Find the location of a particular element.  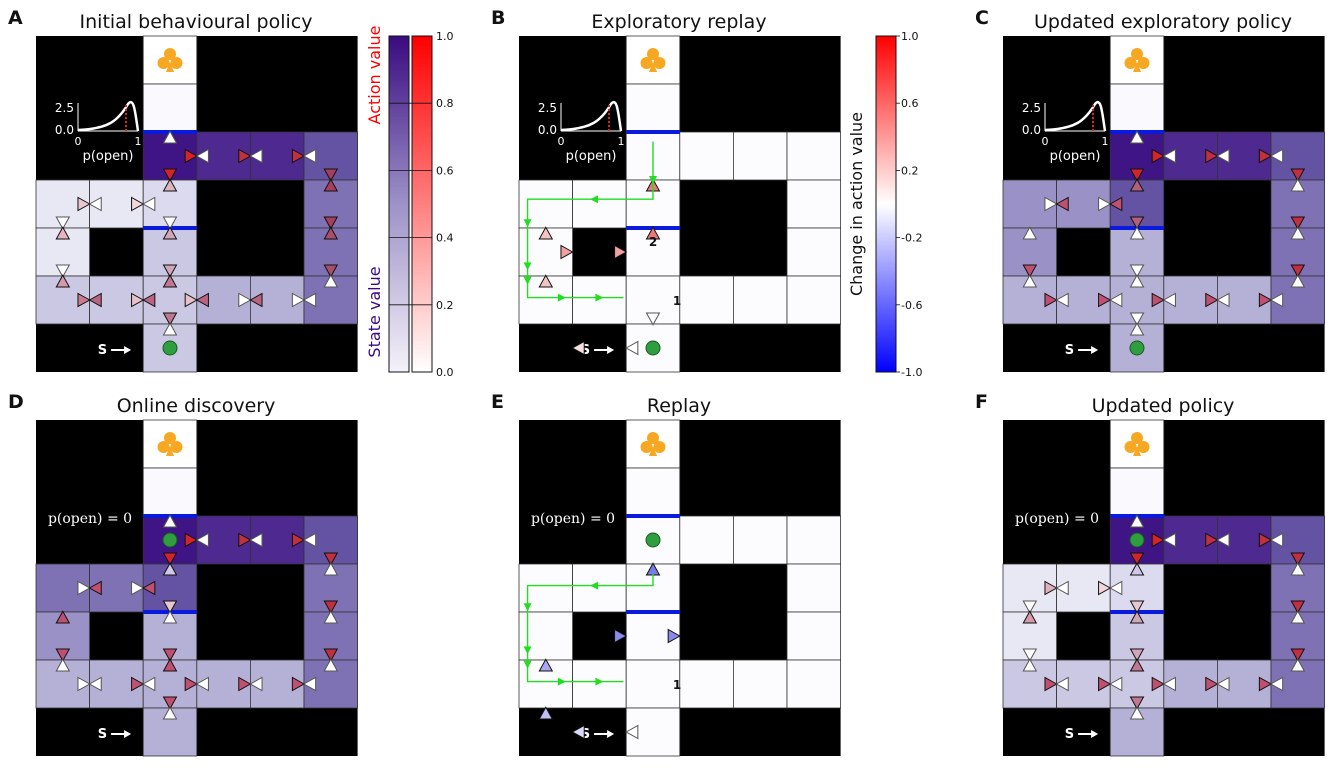

inset-xlabel: p(open) is located at coordinates (108, 156).